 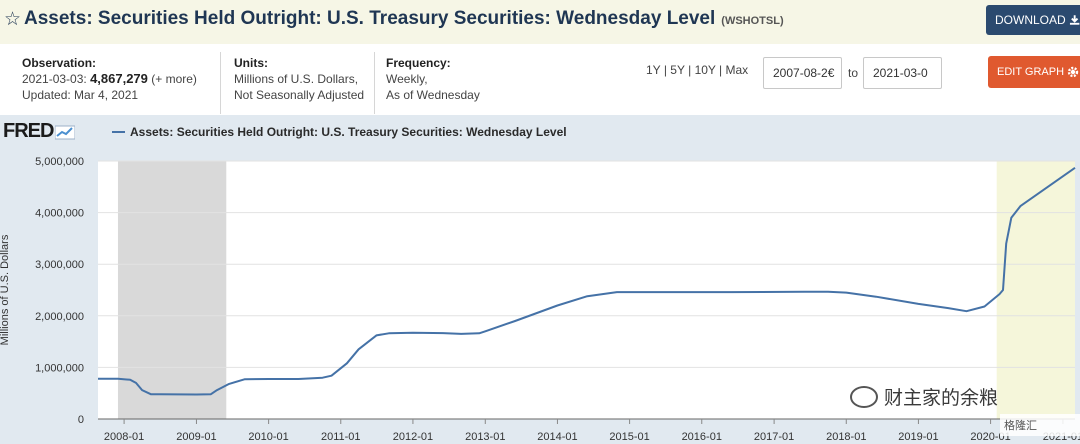 I want to click on wechat-icon, so click(x=864, y=396).